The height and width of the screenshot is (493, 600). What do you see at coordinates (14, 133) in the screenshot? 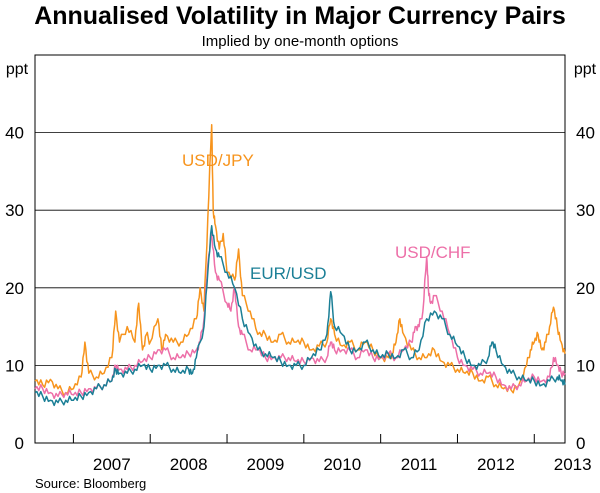
I see `y-tick-label-left: 40` at bounding box center [14, 133].